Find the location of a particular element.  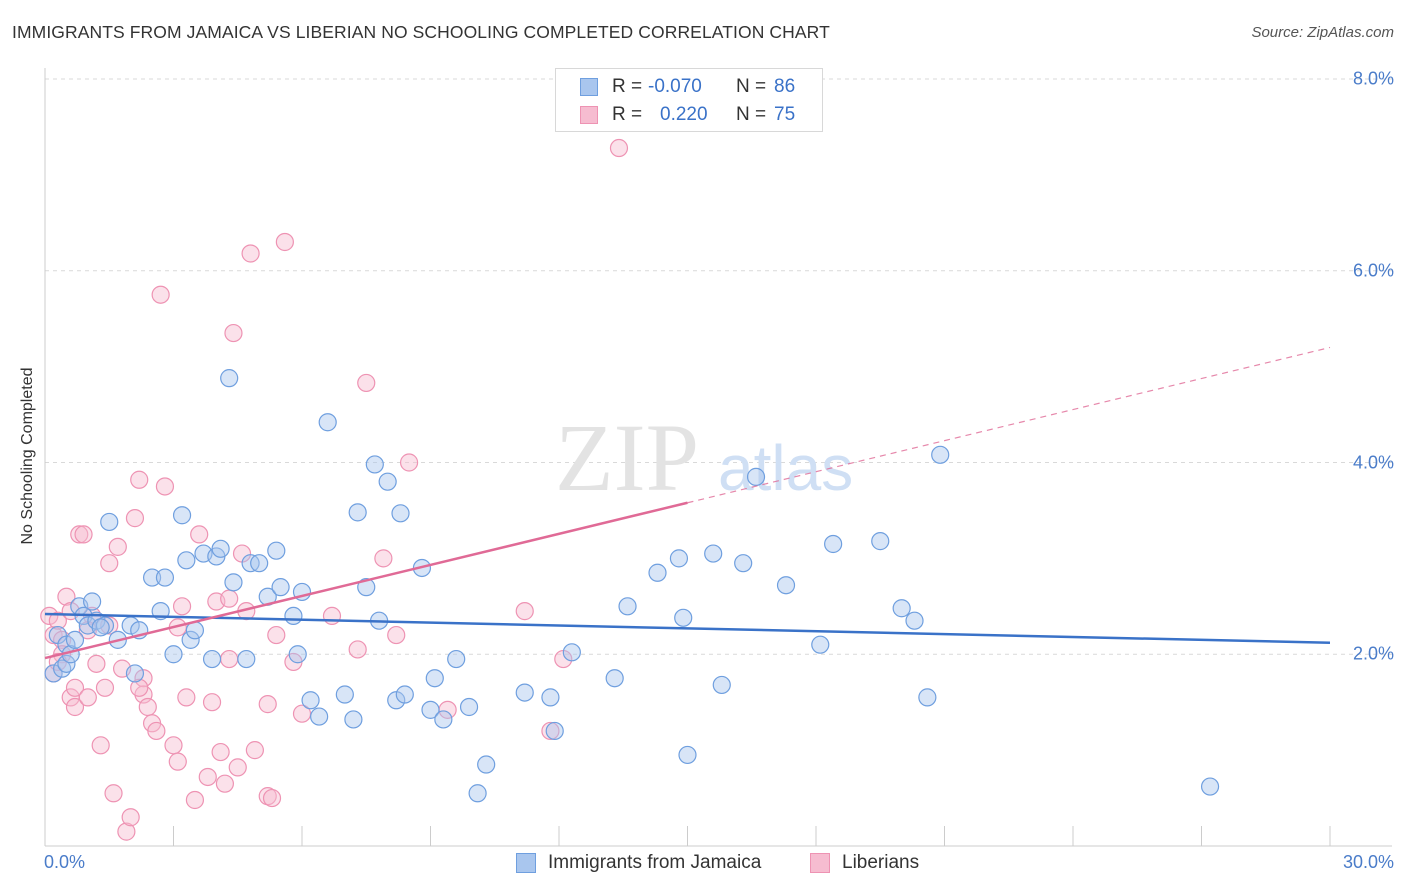

stats-swatch-blue is located at coordinates (589, 87).